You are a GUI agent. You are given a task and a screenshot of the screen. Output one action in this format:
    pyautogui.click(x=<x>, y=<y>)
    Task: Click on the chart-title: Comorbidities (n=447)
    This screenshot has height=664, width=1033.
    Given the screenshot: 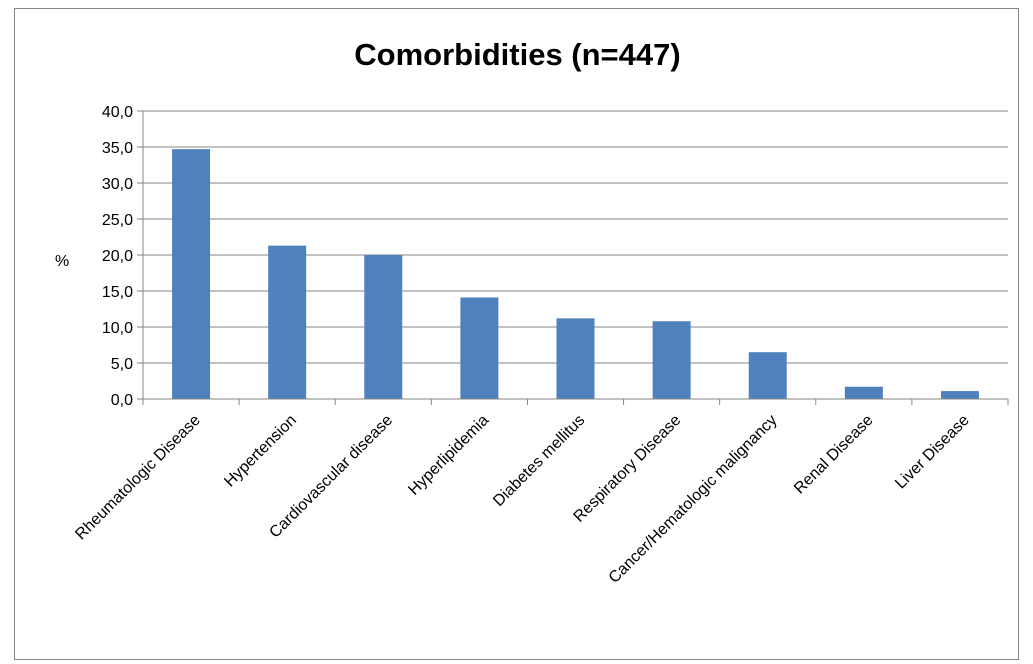 What is the action you would take?
    pyautogui.click(x=517, y=54)
    